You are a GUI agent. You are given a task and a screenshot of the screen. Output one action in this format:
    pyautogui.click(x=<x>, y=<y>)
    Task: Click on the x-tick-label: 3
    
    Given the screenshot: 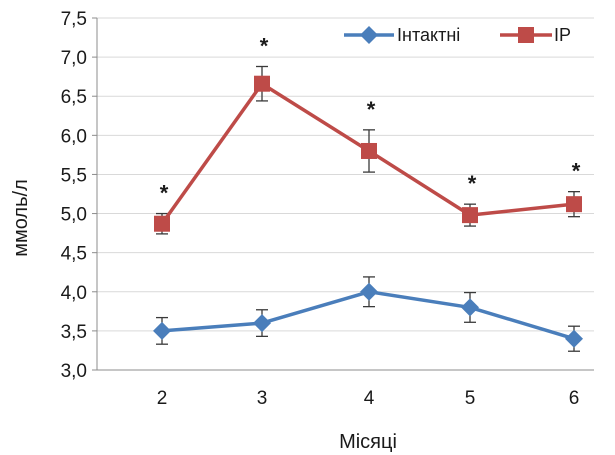 What is the action you would take?
    pyautogui.click(x=262, y=398)
    